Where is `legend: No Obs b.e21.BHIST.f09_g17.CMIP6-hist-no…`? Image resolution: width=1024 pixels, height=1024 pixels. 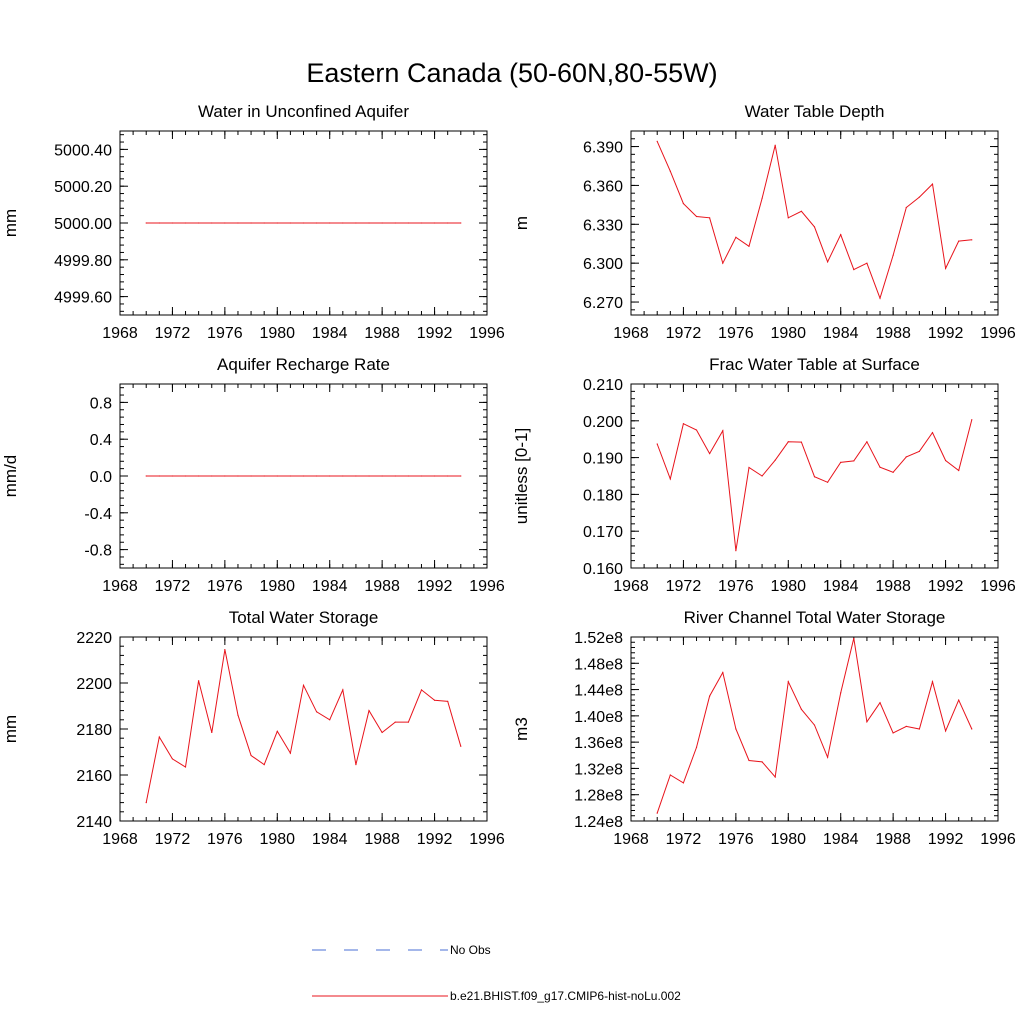
legend: No Obs b.e21.BHIST.f09_g17.CMIP6-hist-no… is located at coordinates (496, 973).